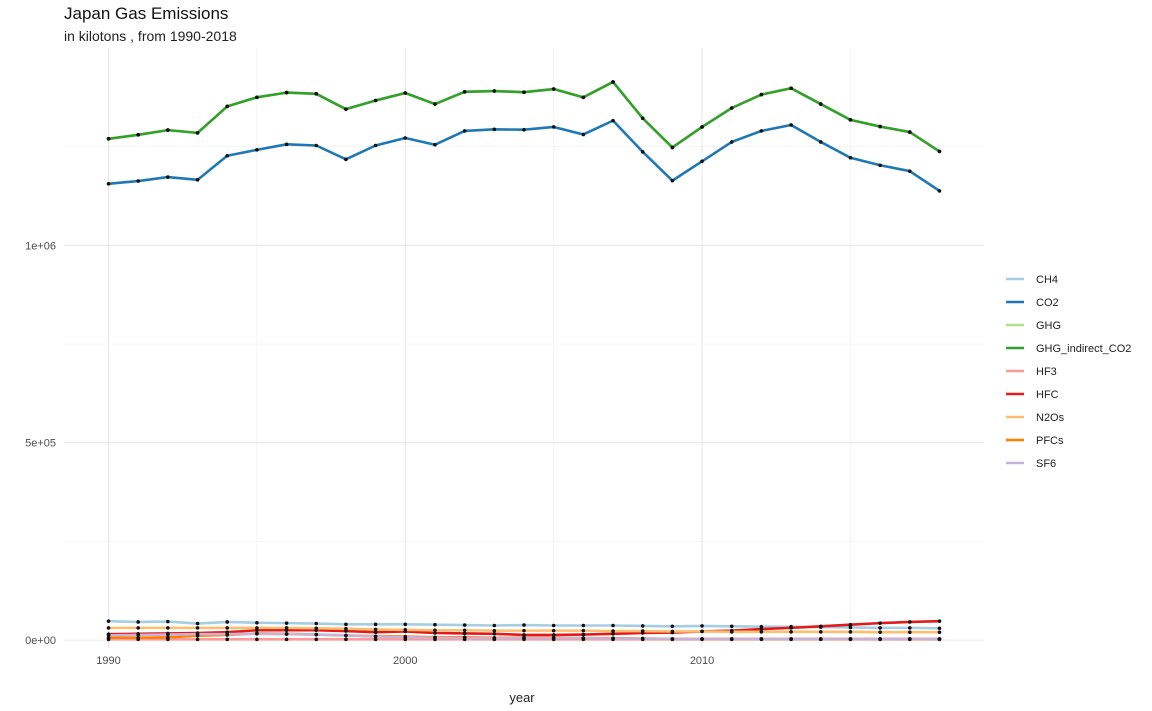 This screenshot has height=711, width=1152. What do you see at coordinates (1047, 303) in the screenshot?
I see `legend-label: CO2` at bounding box center [1047, 303].